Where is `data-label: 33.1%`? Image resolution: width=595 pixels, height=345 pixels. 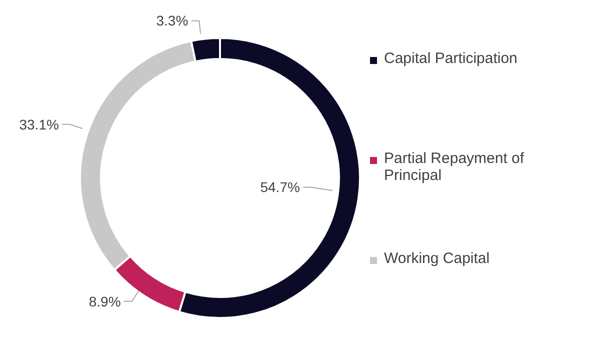 data-label: 33.1% is located at coordinates (39, 124).